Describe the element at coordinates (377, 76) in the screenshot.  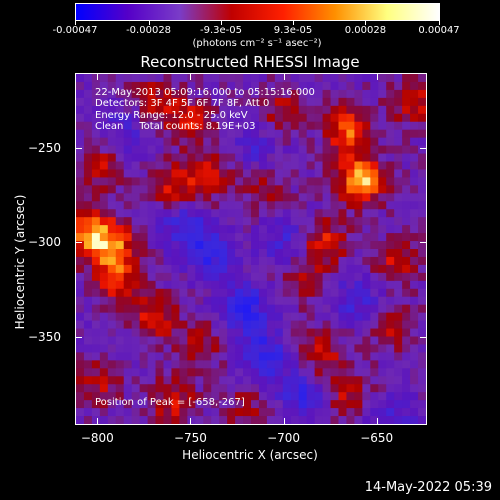
I see `x-tick-mark` at that location.